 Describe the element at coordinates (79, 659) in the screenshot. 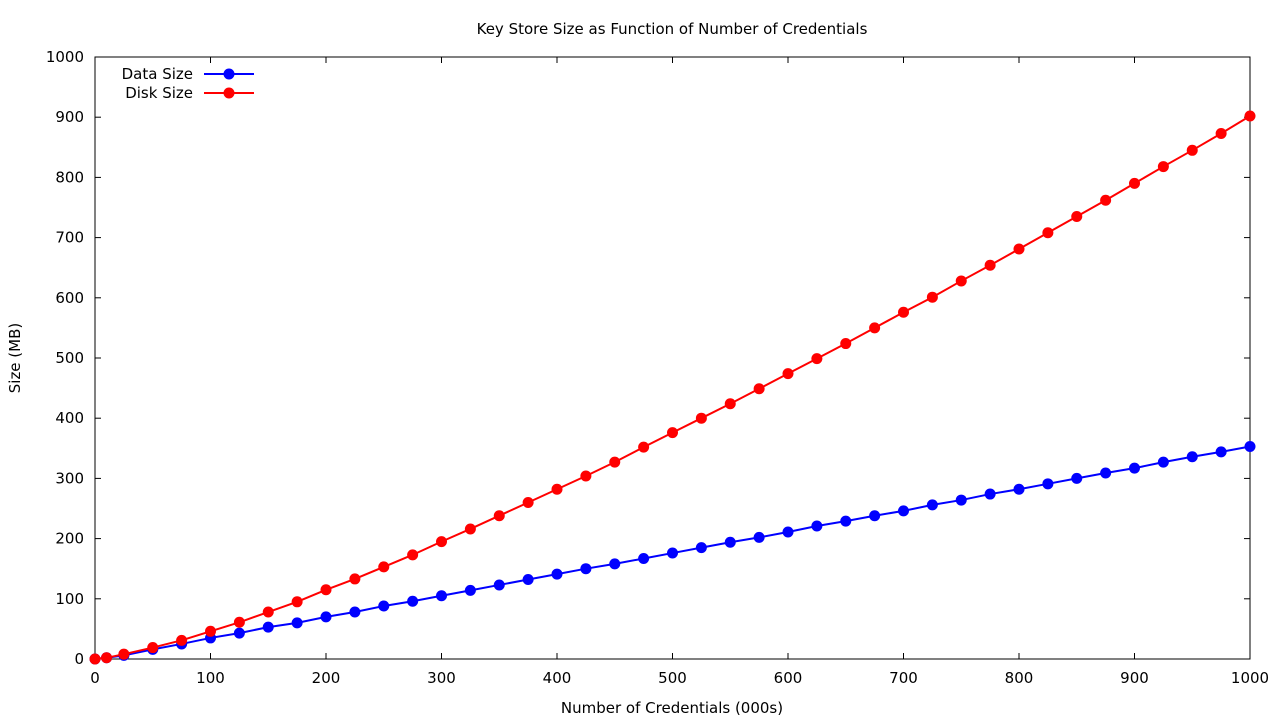

I see `y-tick-label: 0` at that location.